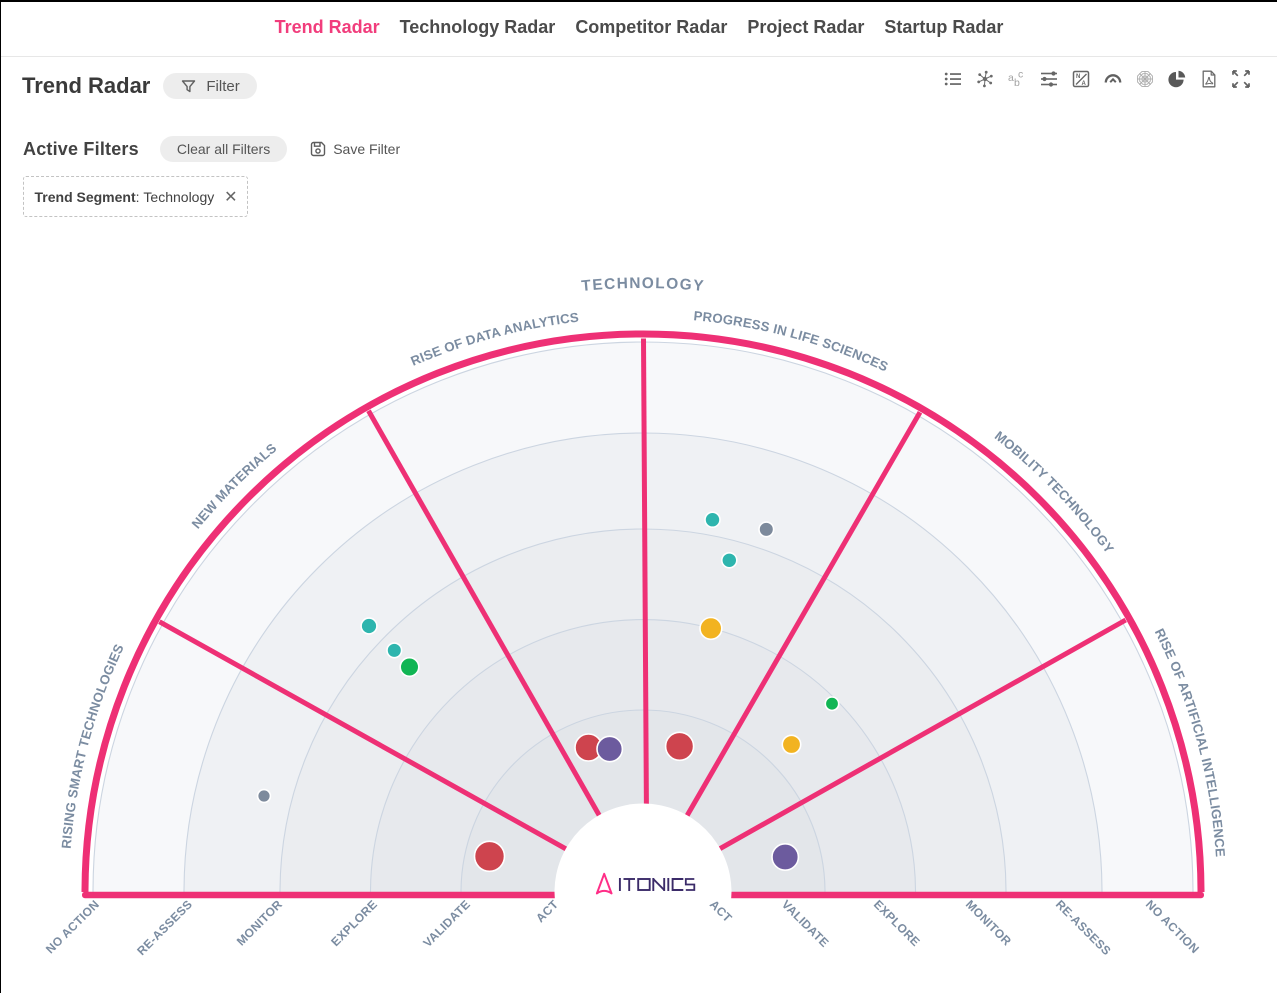 The image size is (1277, 995). Describe the element at coordinates (1020, 75) in the screenshot. I see `svg-text: c` at that location.